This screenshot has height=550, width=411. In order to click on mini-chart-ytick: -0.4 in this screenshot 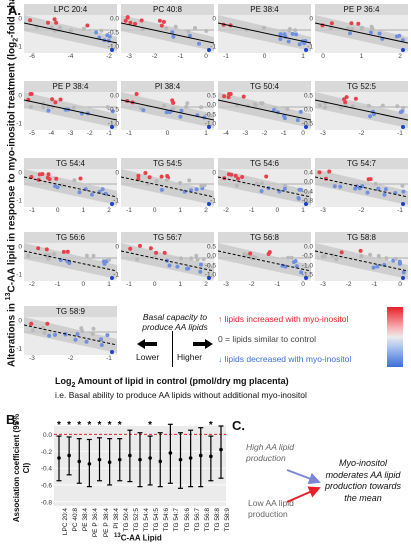, I will do `click(307, 192)`.